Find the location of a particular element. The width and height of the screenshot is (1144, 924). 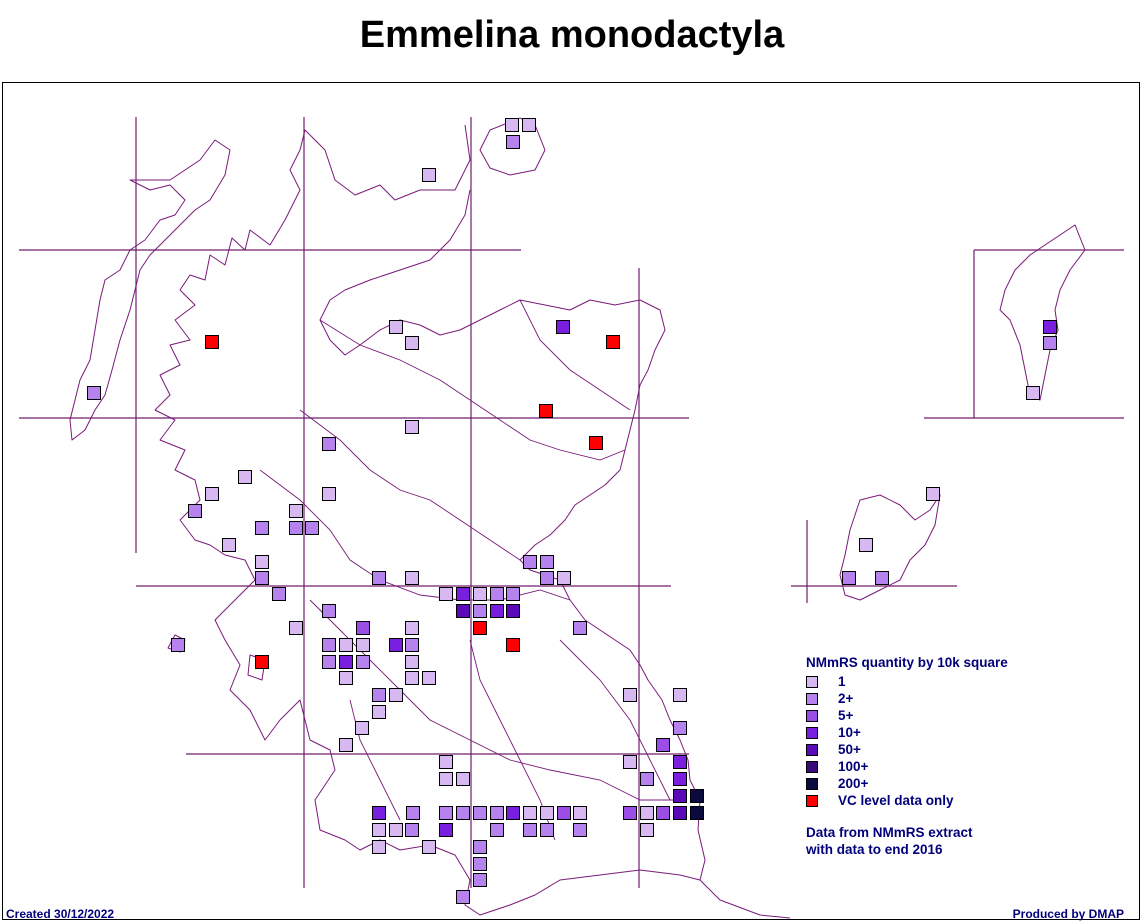

legend-label: 5+ is located at coordinates (846, 715).